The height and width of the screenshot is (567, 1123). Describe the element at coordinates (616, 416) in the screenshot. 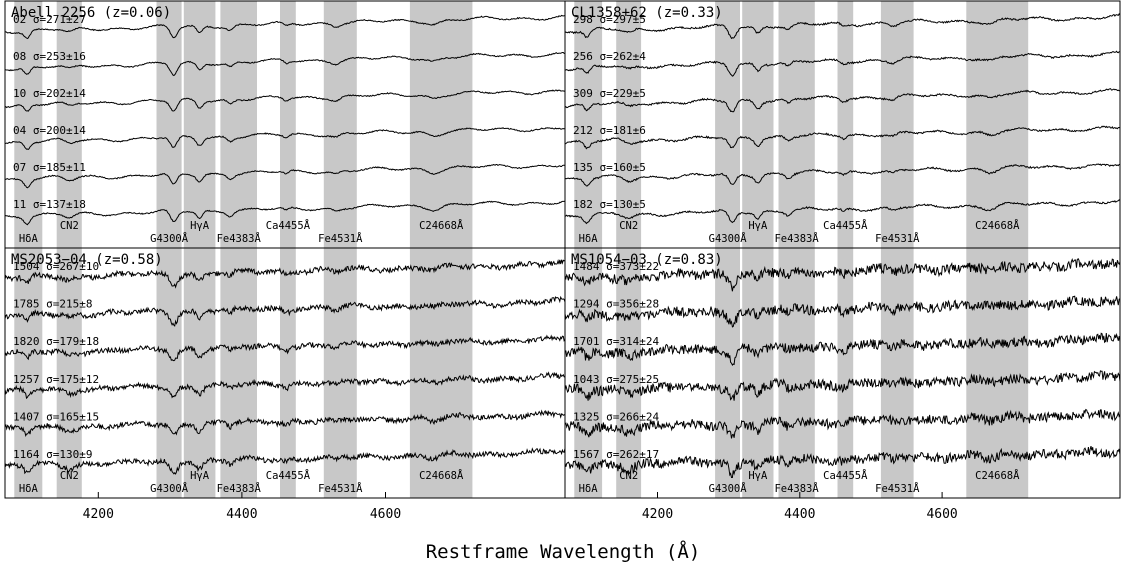

I see `spectrum-label: 1325 σ=266±24` at that location.